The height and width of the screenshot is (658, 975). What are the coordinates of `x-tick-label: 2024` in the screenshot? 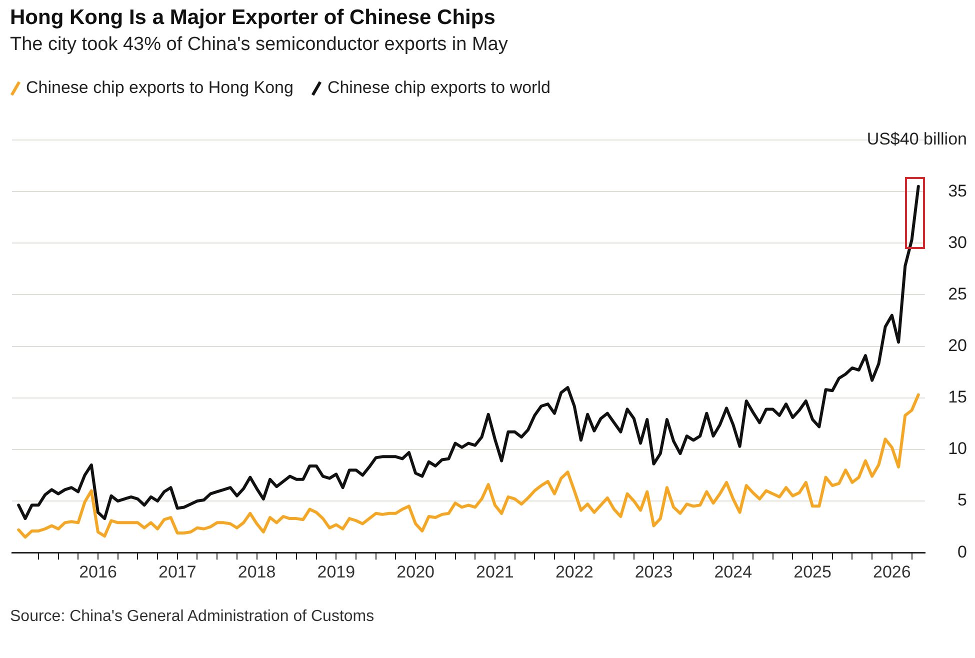 It's located at (733, 572).